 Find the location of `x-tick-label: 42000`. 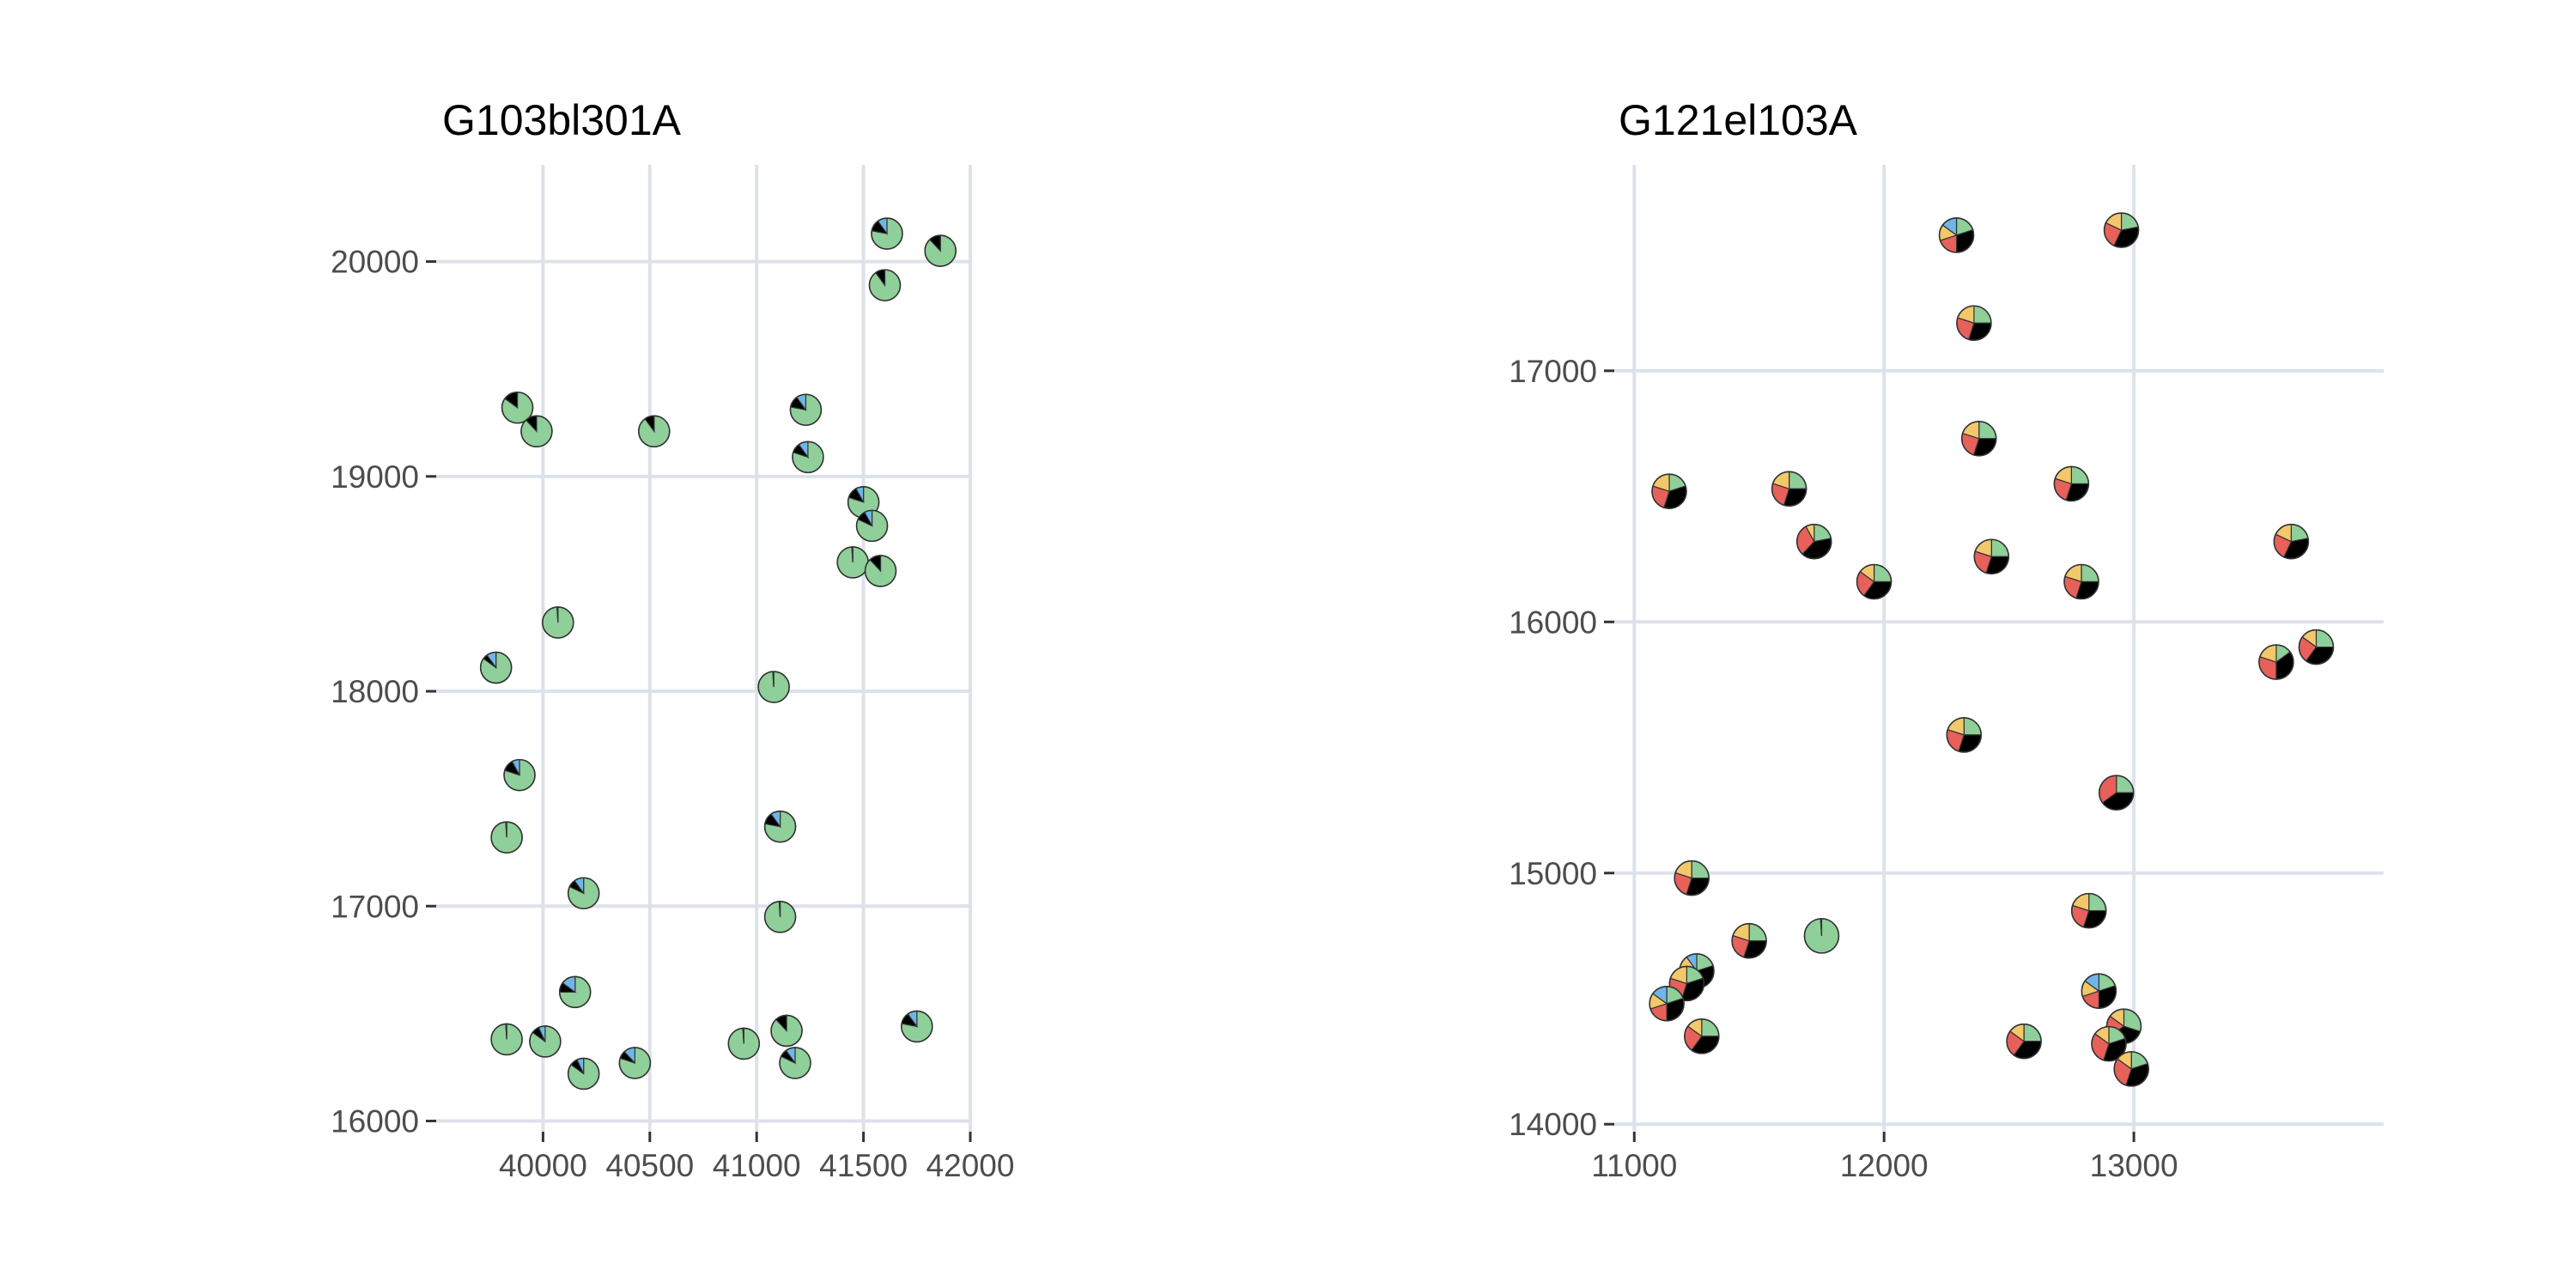

x-tick-label: 42000 is located at coordinates (971, 1166).